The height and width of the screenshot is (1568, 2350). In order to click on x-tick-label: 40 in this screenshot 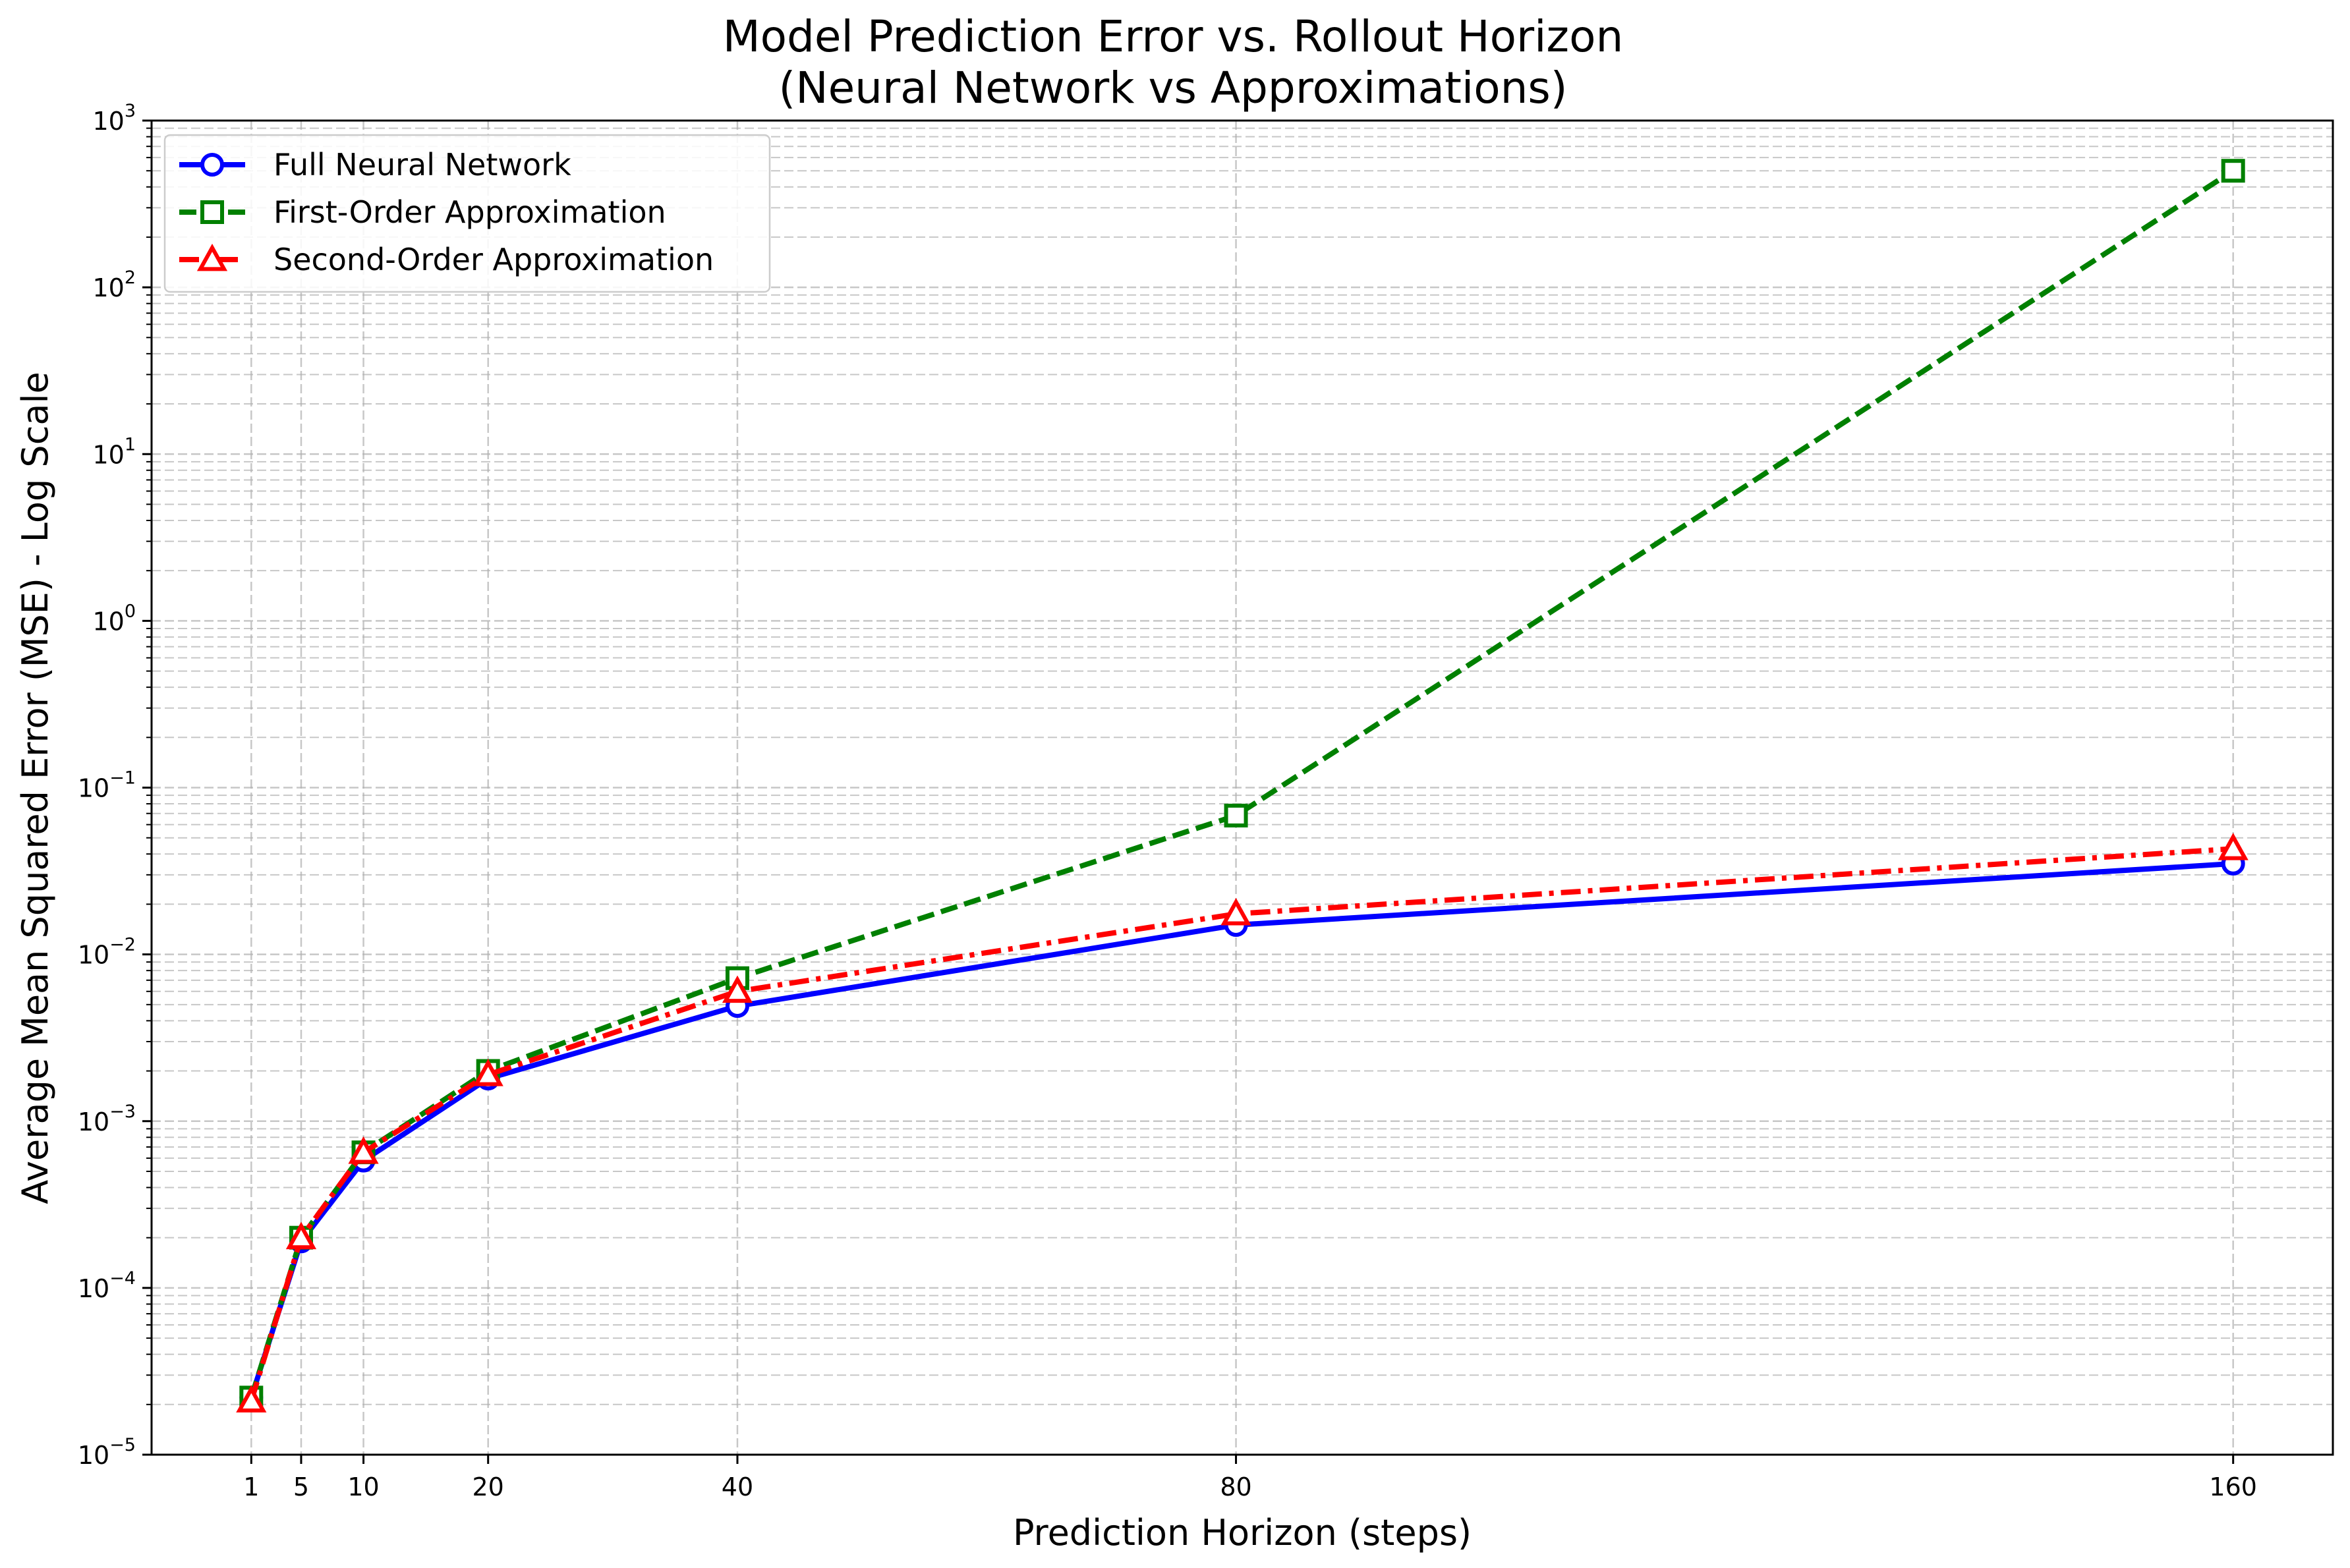, I will do `click(737, 1486)`.